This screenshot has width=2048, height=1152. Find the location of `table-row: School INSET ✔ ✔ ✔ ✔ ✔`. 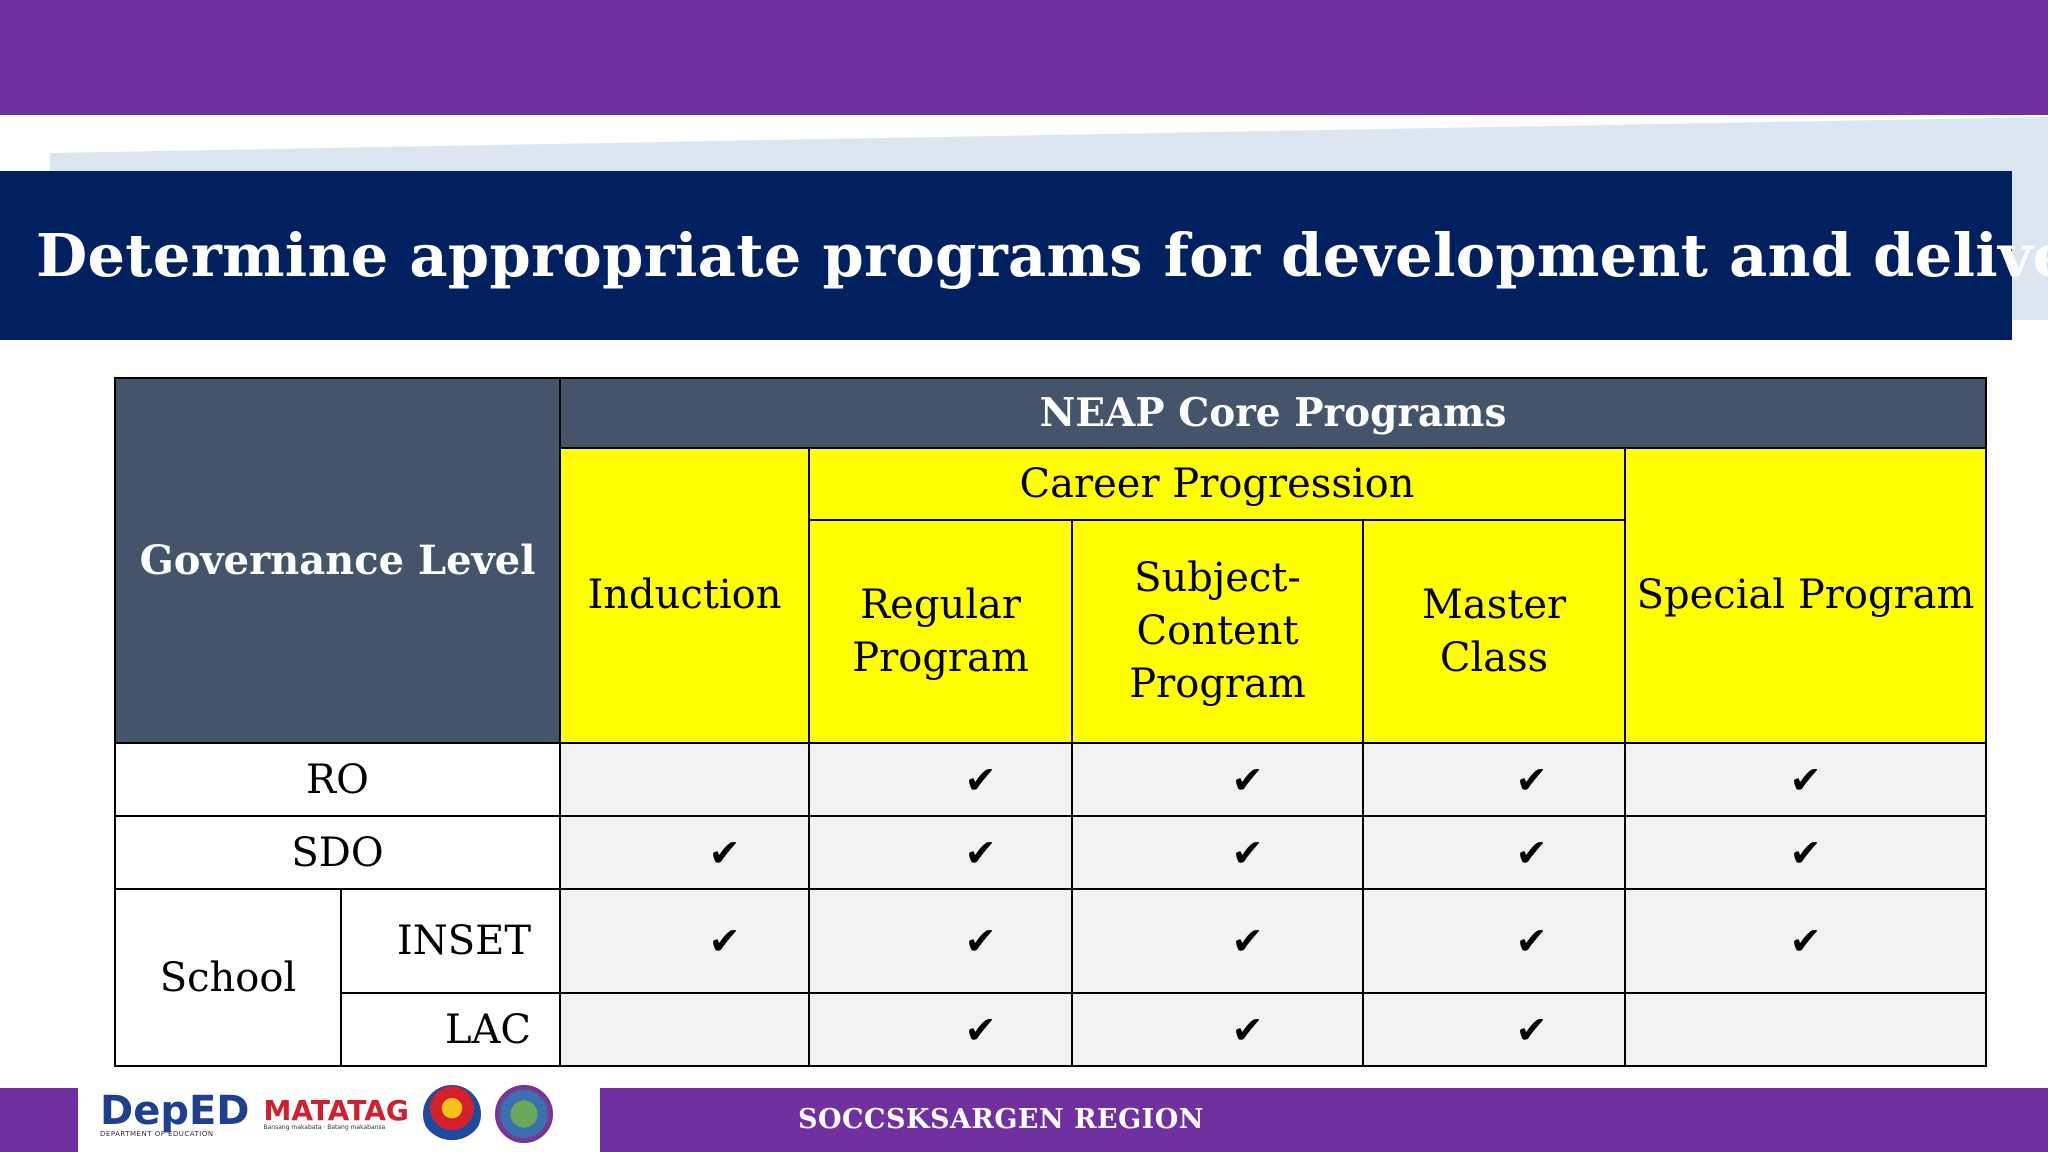

table-row: School INSET ✔ ✔ ✔ ✔ ✔ is located at coordinates (1051, 977).